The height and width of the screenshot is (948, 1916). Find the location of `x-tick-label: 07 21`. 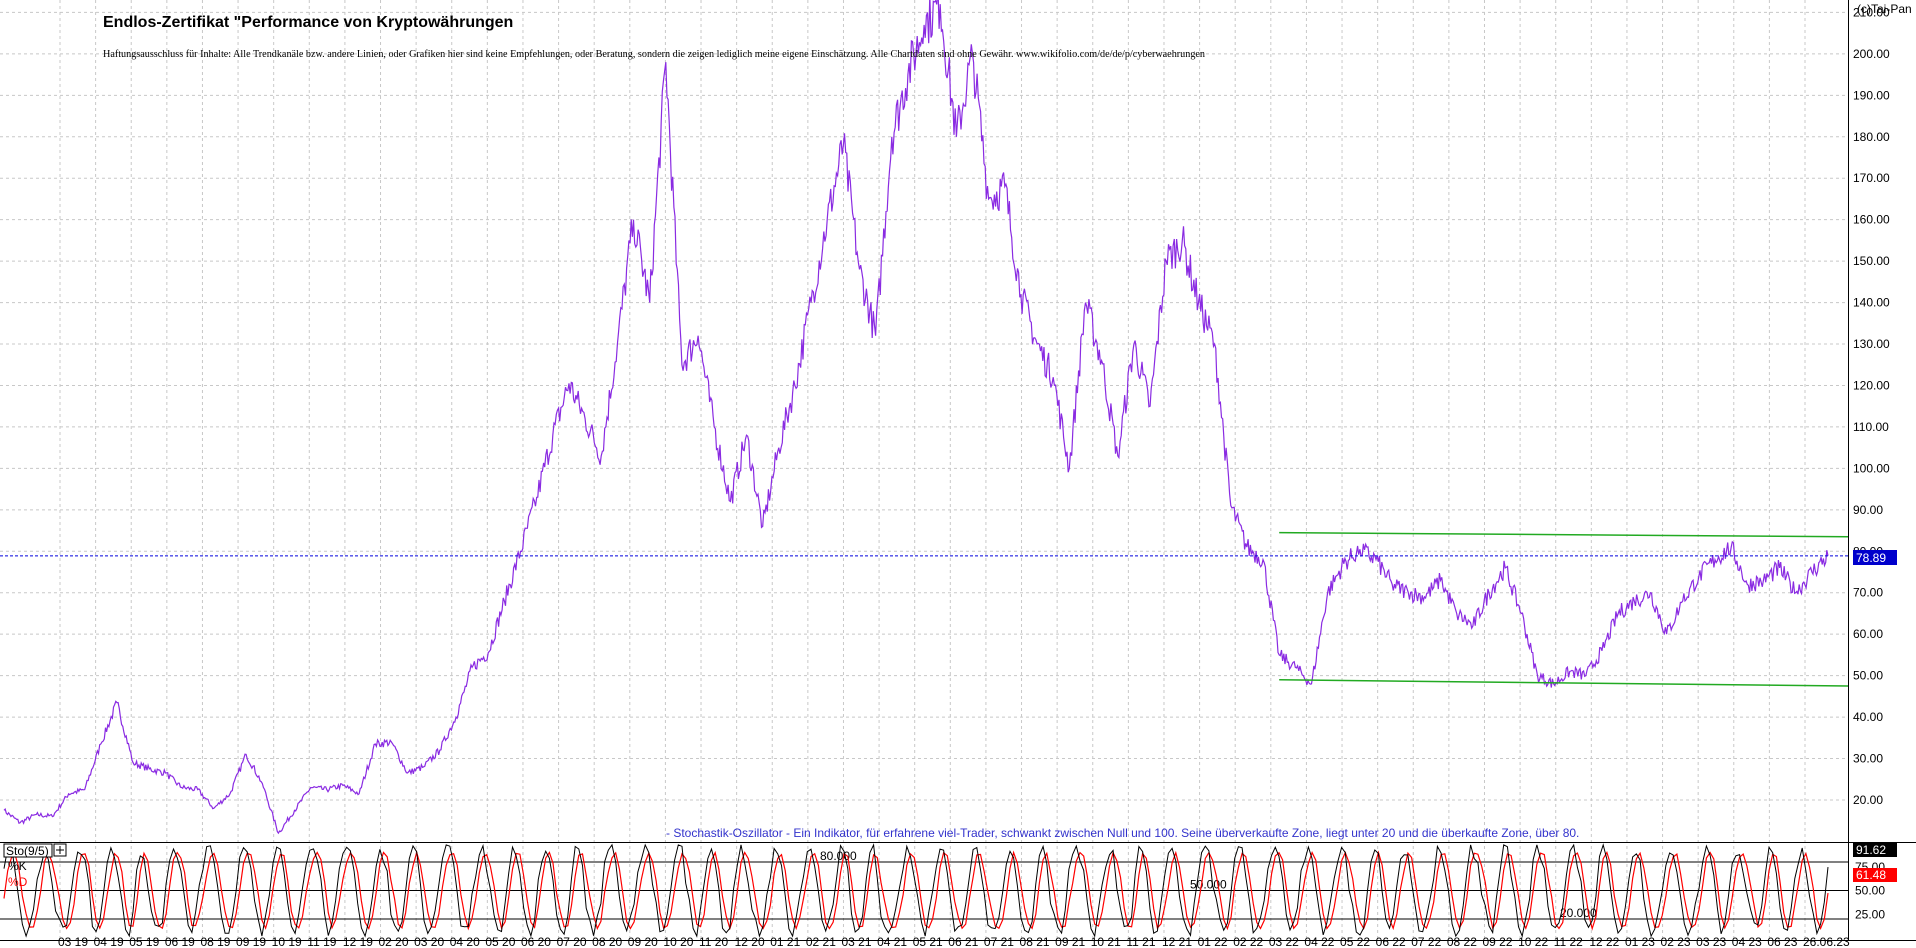

x-tick-label: 07 21 is located at coordinates (999, 941).